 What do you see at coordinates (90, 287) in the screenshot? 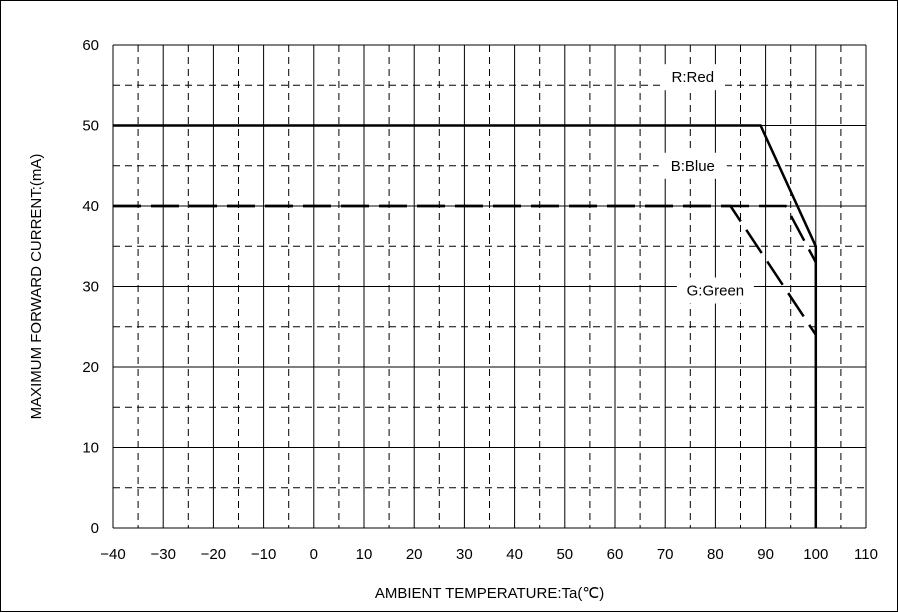
I see `y-tick-label: 30` at bounding box center [90, 287].